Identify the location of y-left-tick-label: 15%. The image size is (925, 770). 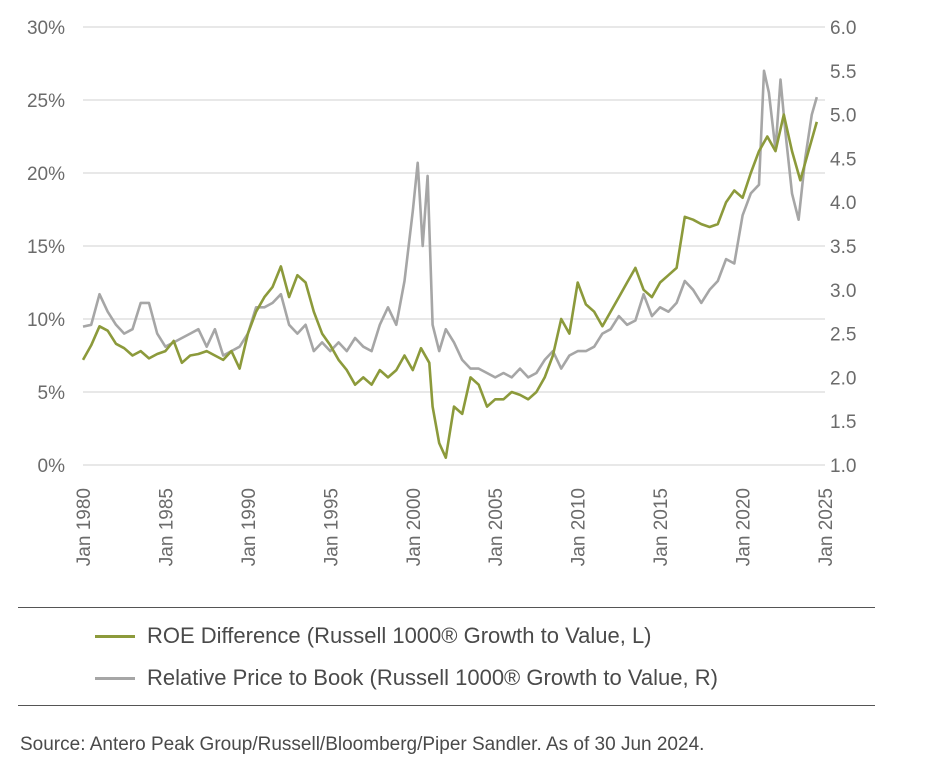
(46, 247).